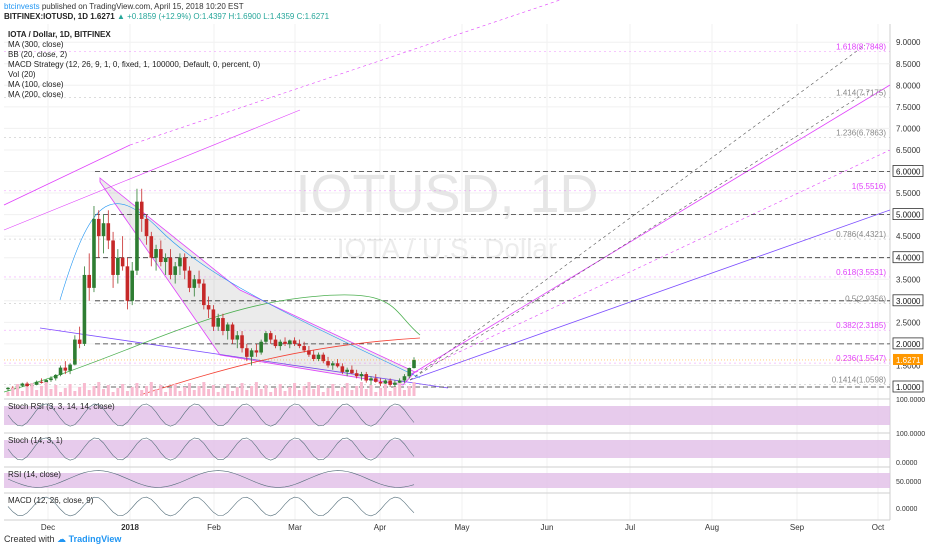 This screenshot has width=932, height=550. I want to click on fib-level-label: 0.1414(1.0598), so click(859, 379).